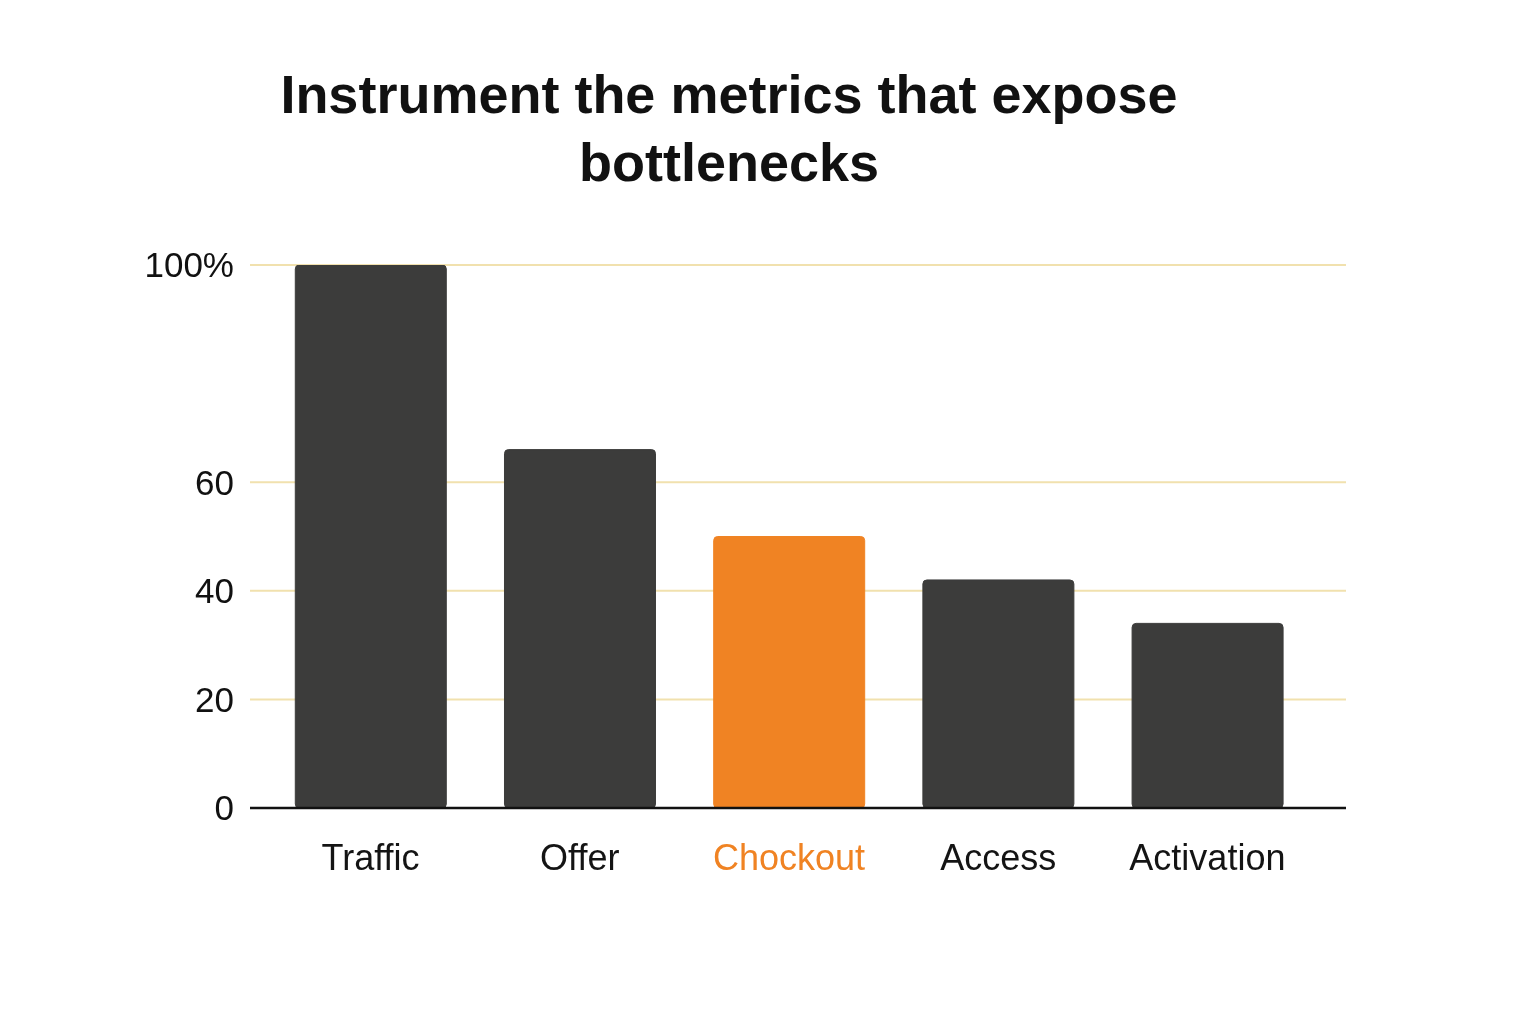 This screenshot has height=1024, width=1536. Describe the element at coordinates (189, 265) in the screenshot. I see `y-tick-label: 100%` at that location.